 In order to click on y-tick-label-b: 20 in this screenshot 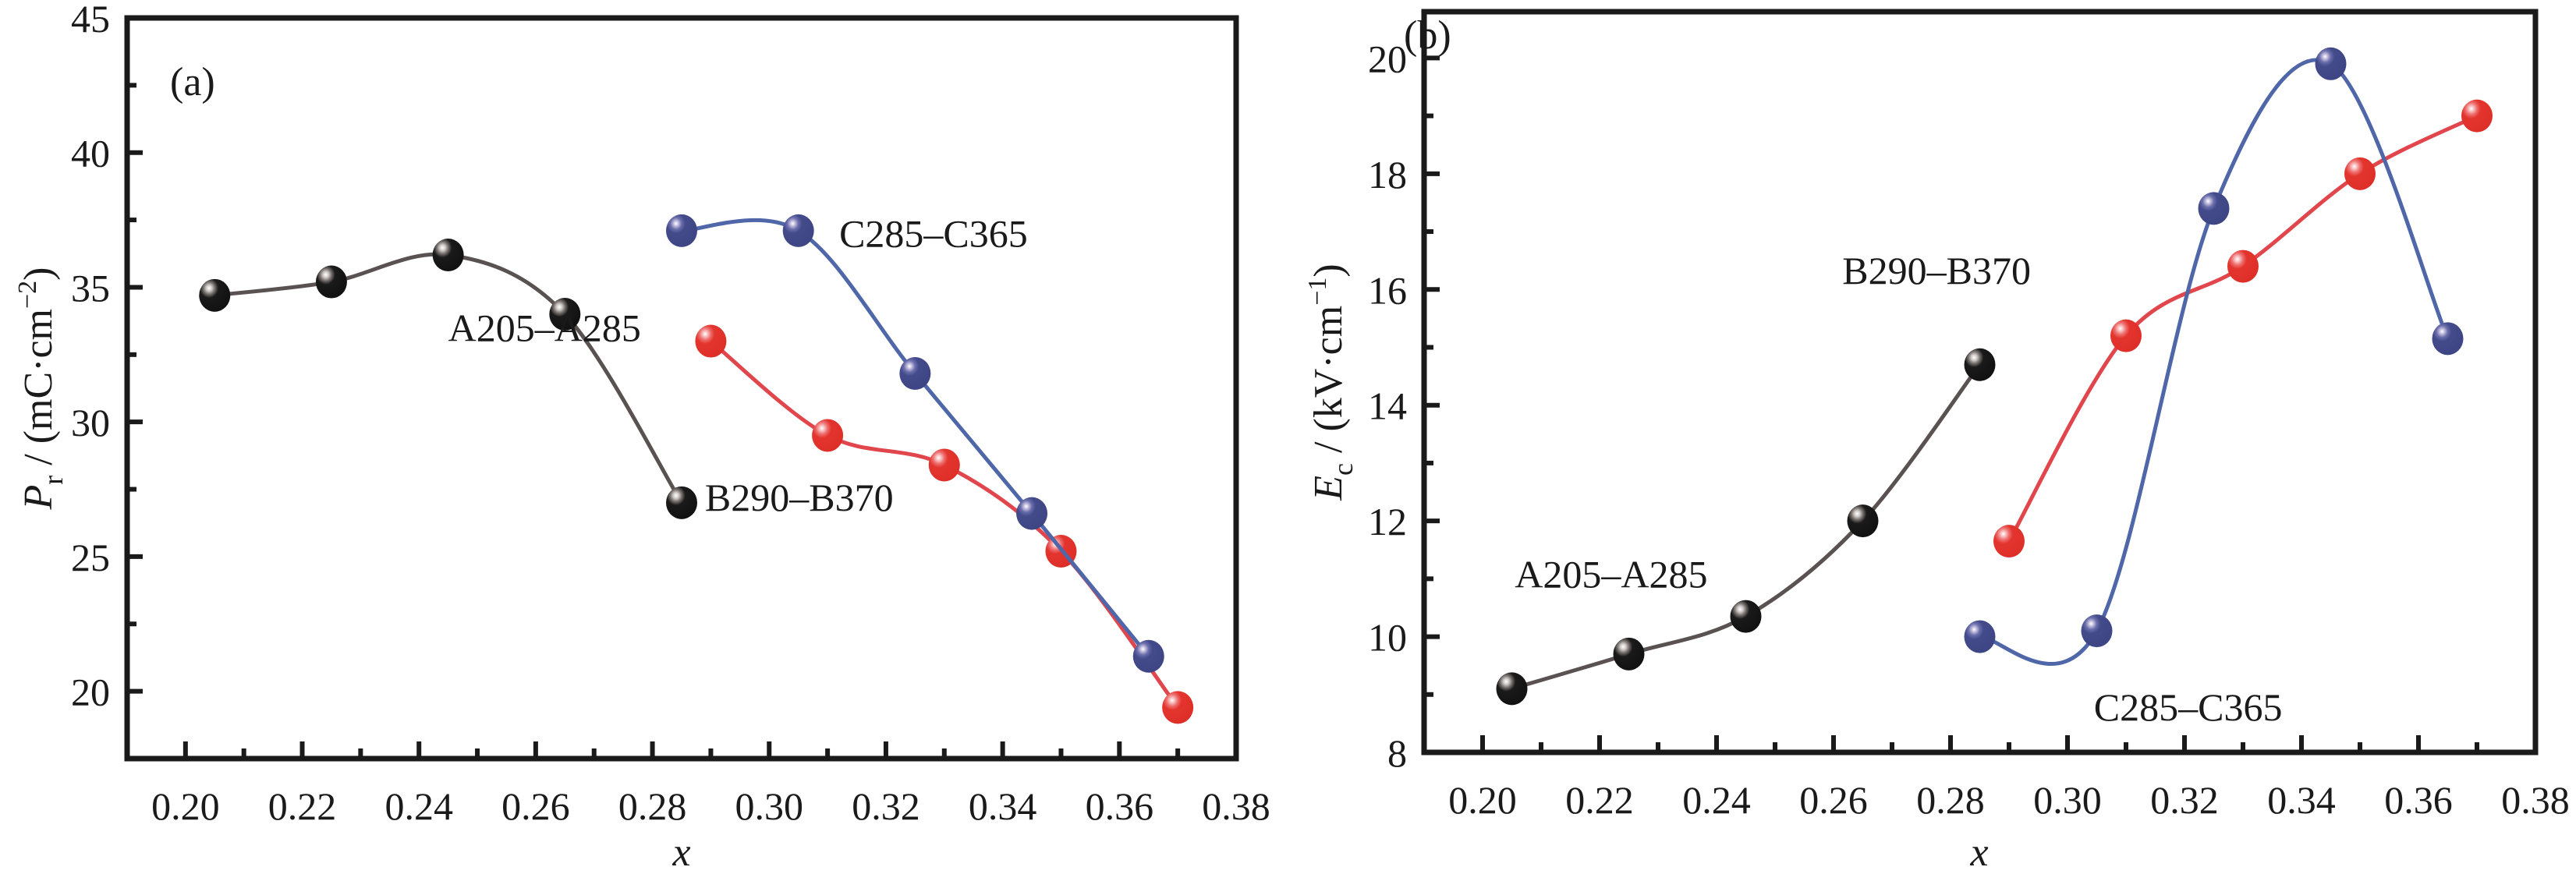, I will do `click(1387, 58)`.